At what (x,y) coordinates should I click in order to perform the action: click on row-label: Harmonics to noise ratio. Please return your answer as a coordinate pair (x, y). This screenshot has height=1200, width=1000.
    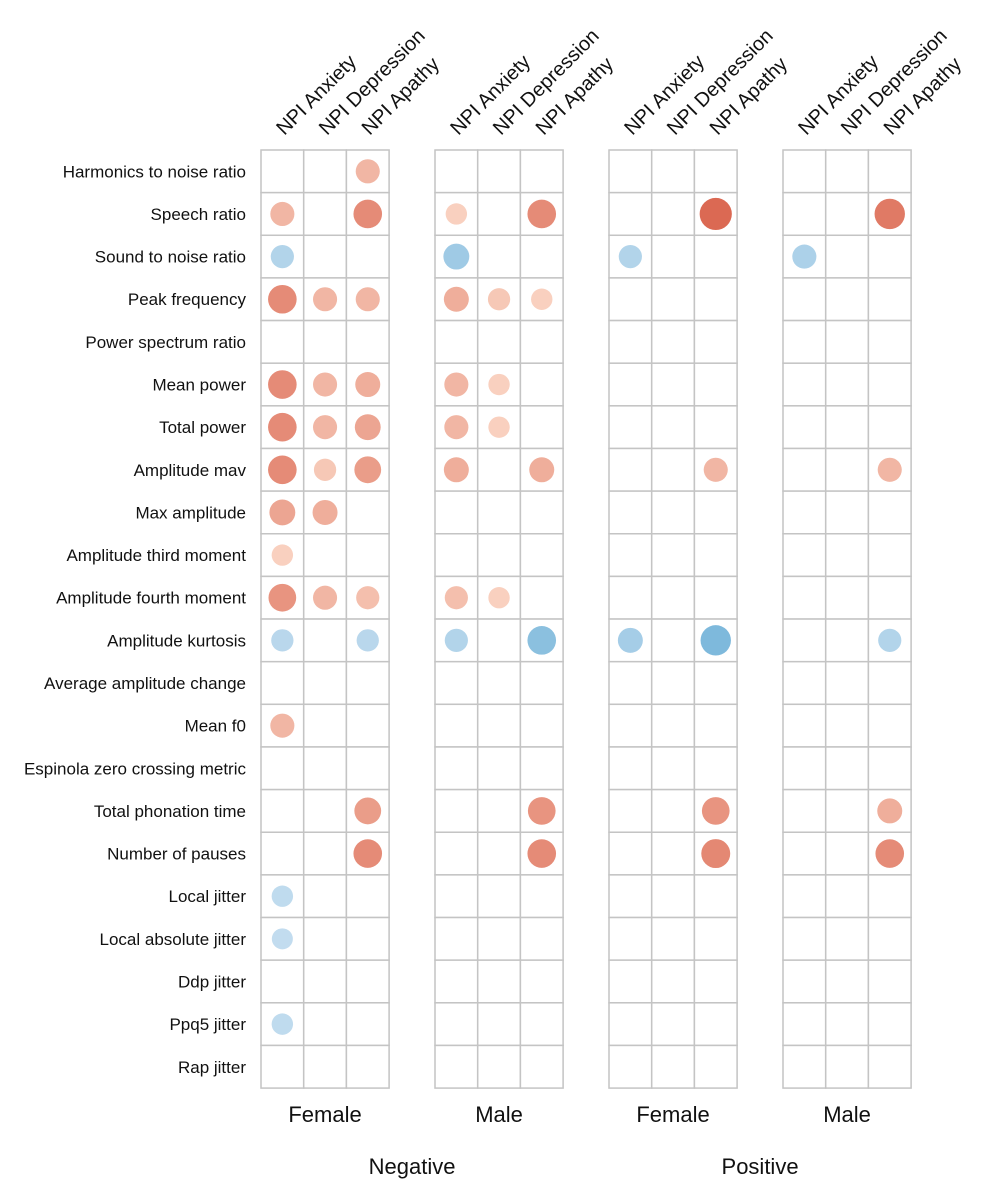
    Looking at the image, I should click on (154, 171).